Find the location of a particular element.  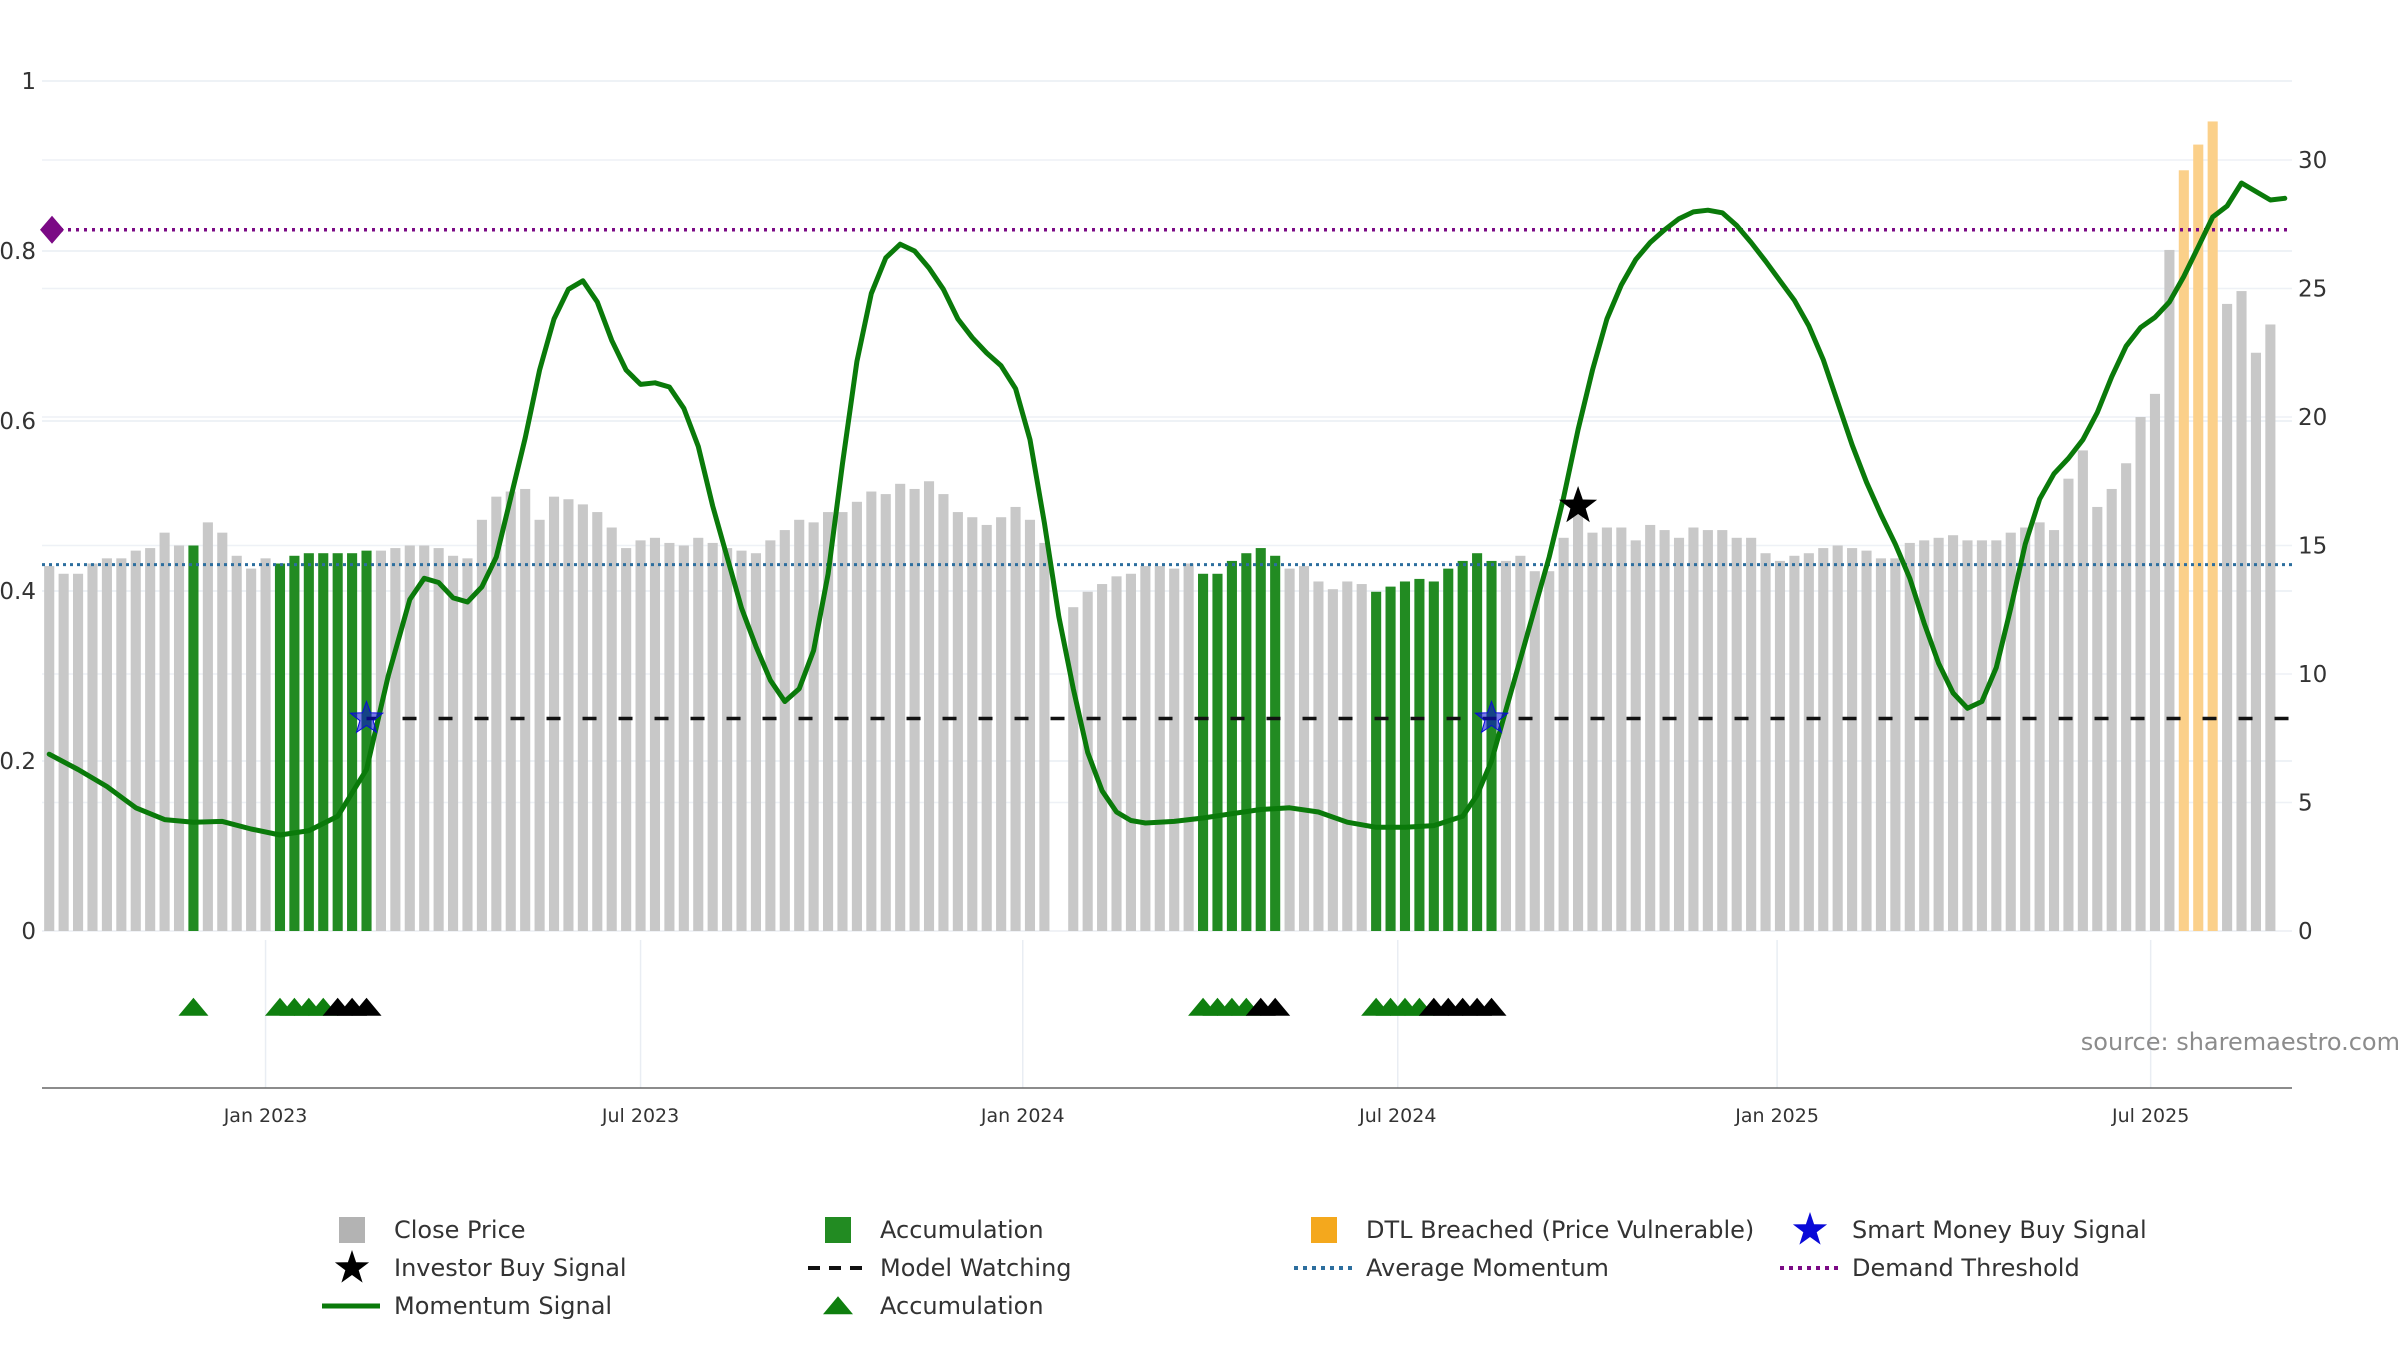

dot-line-icon is located at coordinates (1809, 1268).